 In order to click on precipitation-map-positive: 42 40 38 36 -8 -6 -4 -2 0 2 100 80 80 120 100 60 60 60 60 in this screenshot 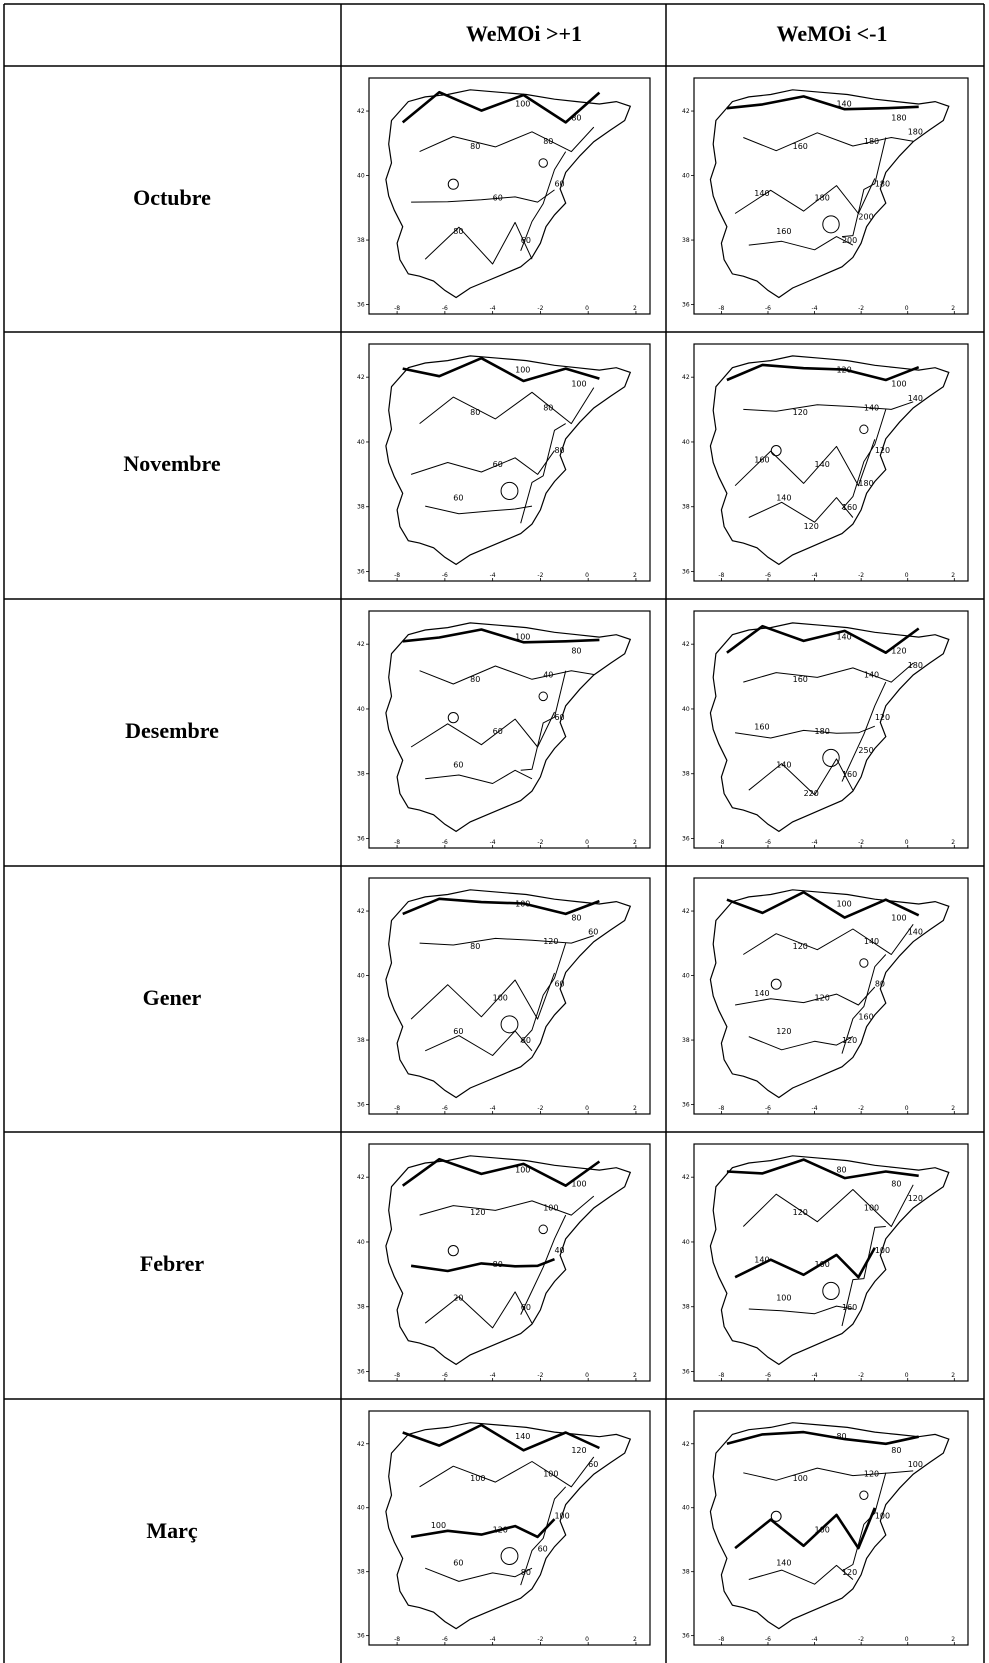, I will do `click(504, 996)`.